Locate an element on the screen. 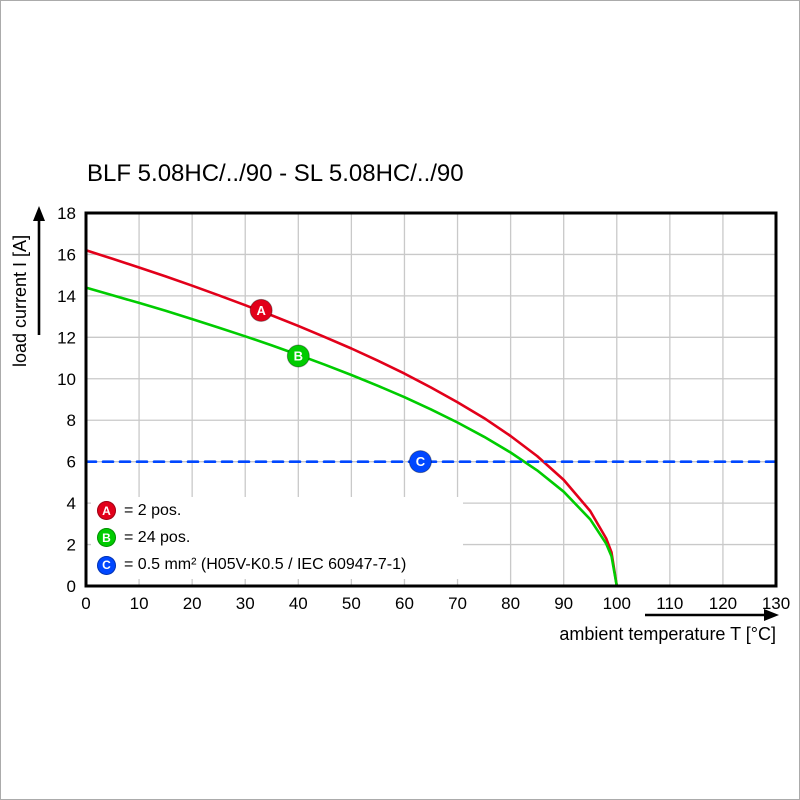 This screenshot has height=800, width=800. y-tick-label: 2 is located at coordinates (71, 545).